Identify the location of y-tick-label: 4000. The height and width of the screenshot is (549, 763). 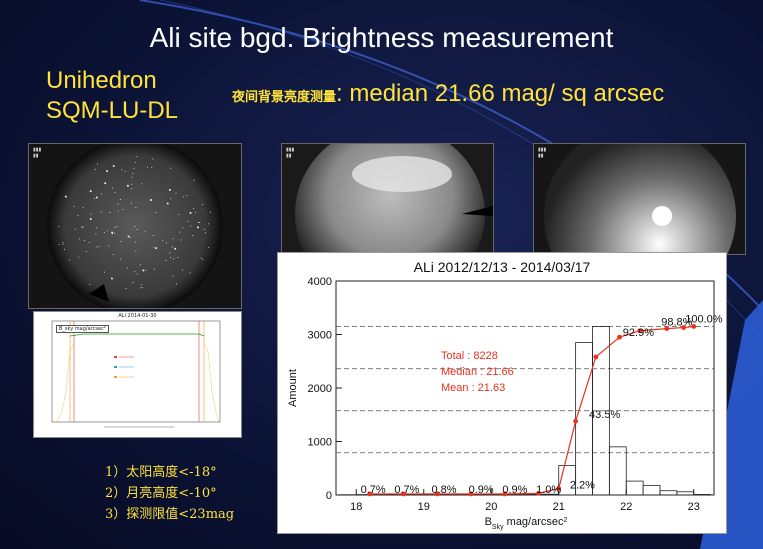
(320, 282).